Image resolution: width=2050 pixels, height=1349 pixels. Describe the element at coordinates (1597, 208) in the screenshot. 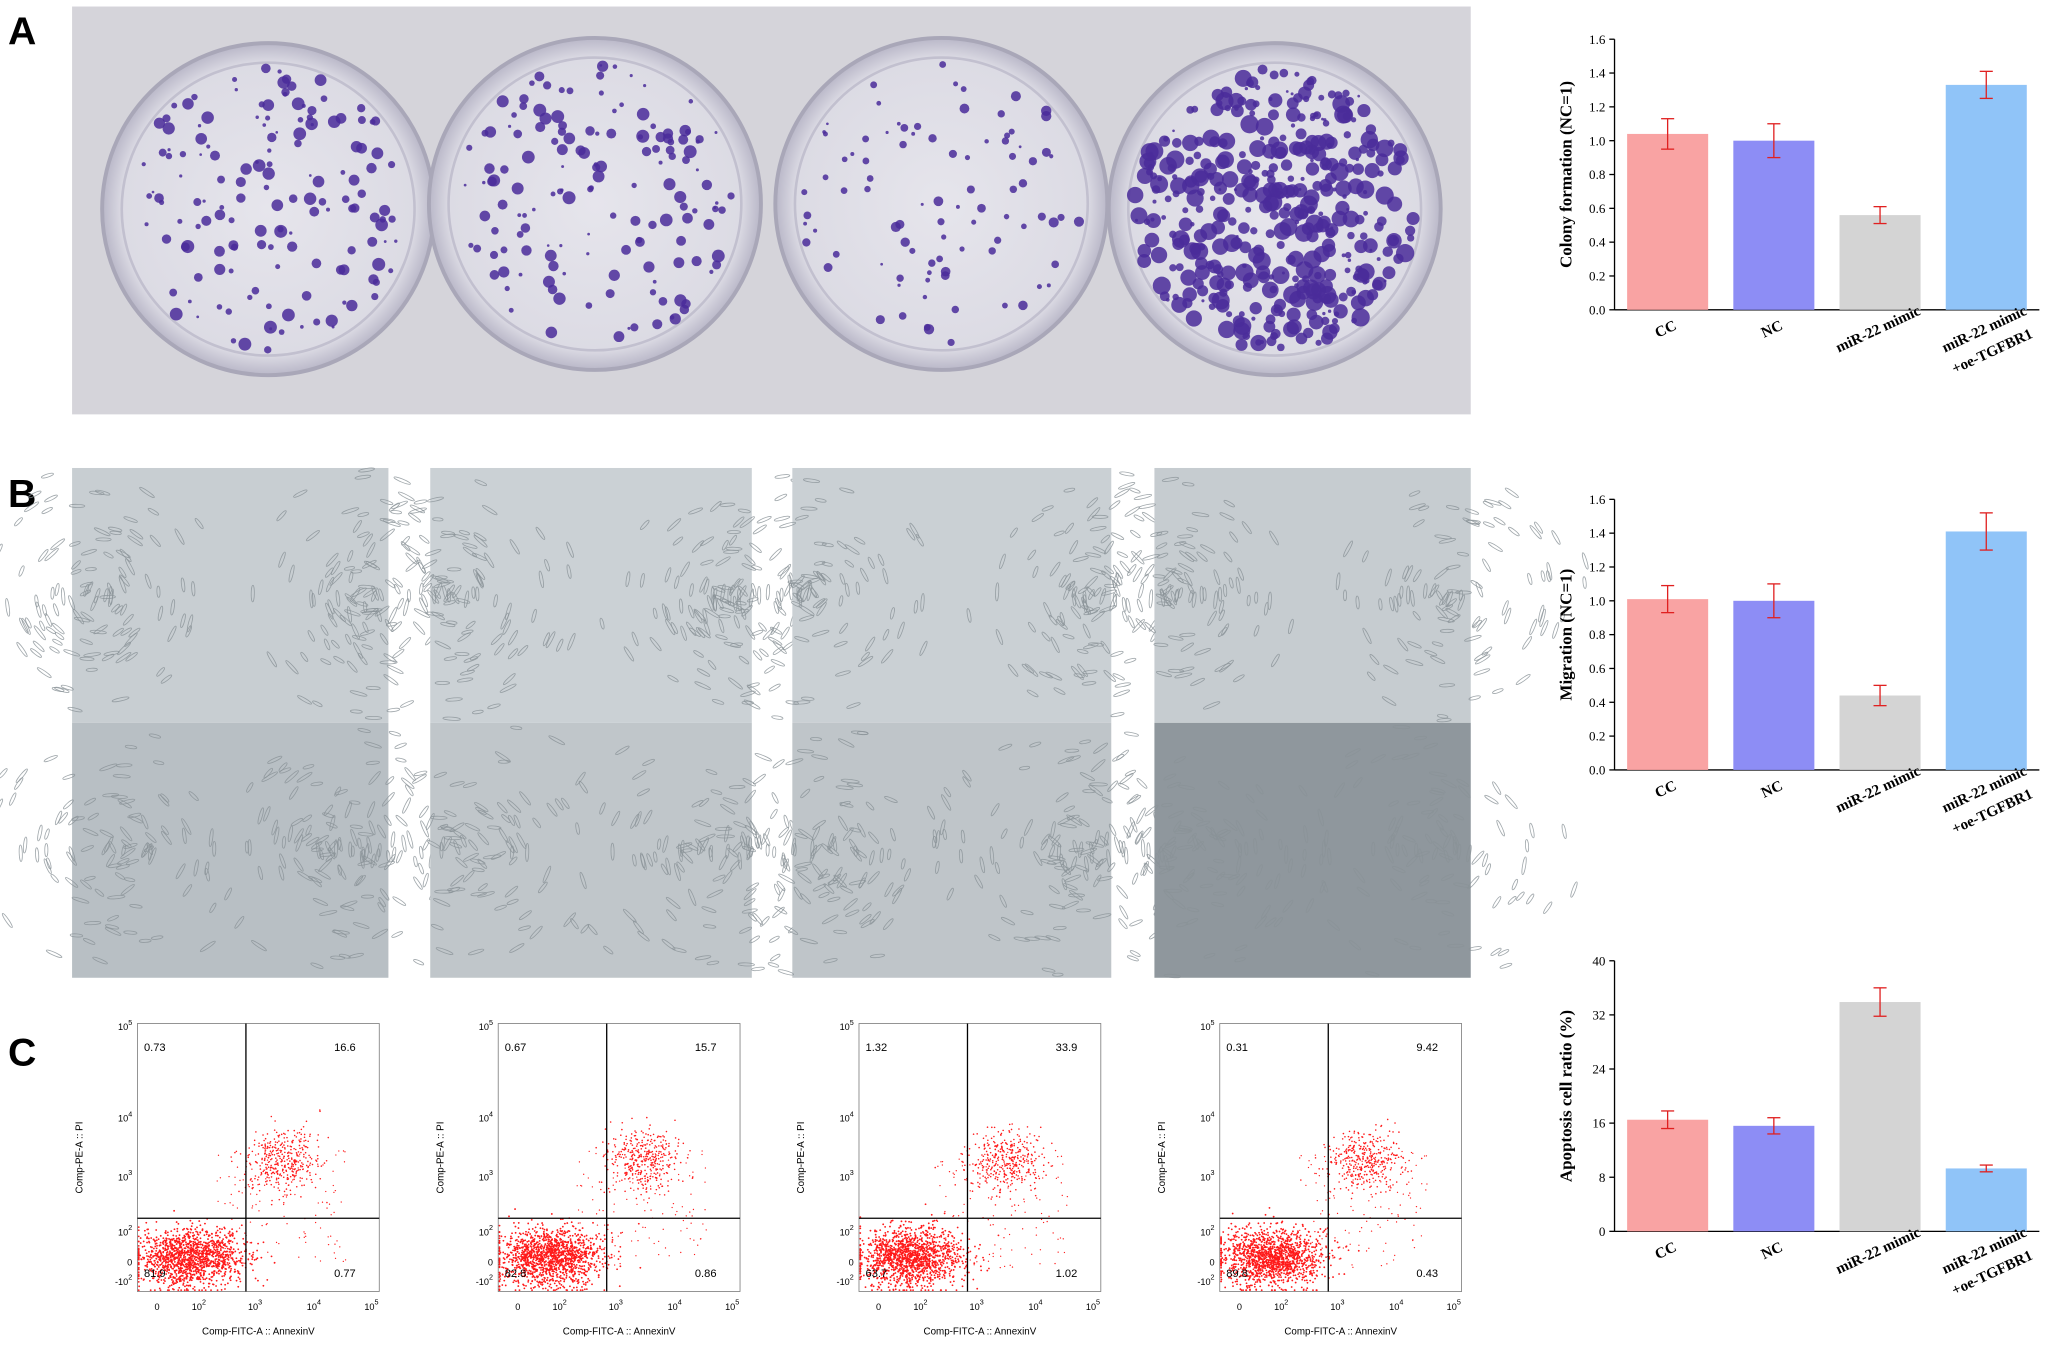

I see `y-tick-label: 0.6` at that location.